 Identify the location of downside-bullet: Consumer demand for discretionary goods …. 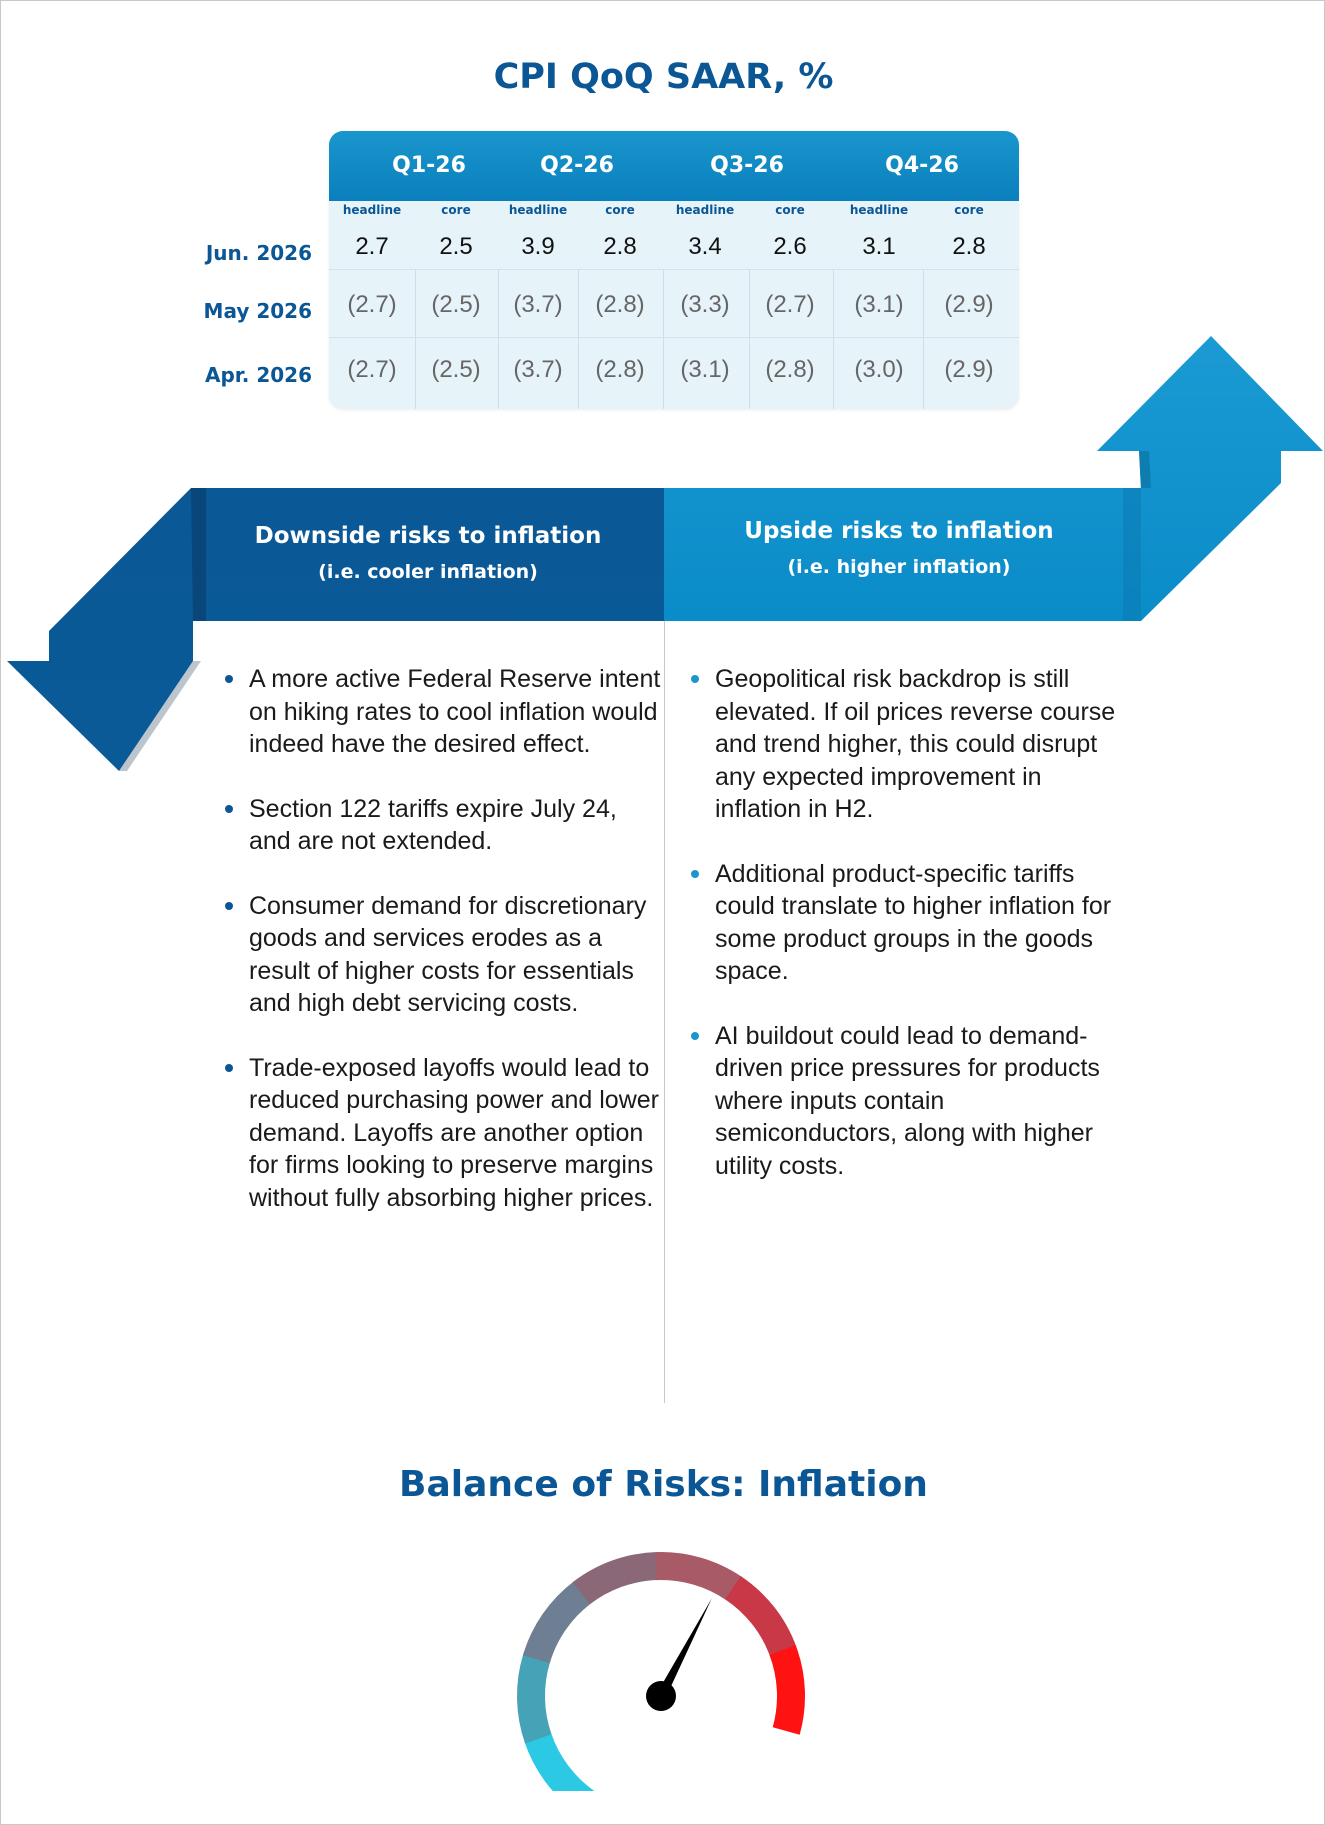
(443, 955).